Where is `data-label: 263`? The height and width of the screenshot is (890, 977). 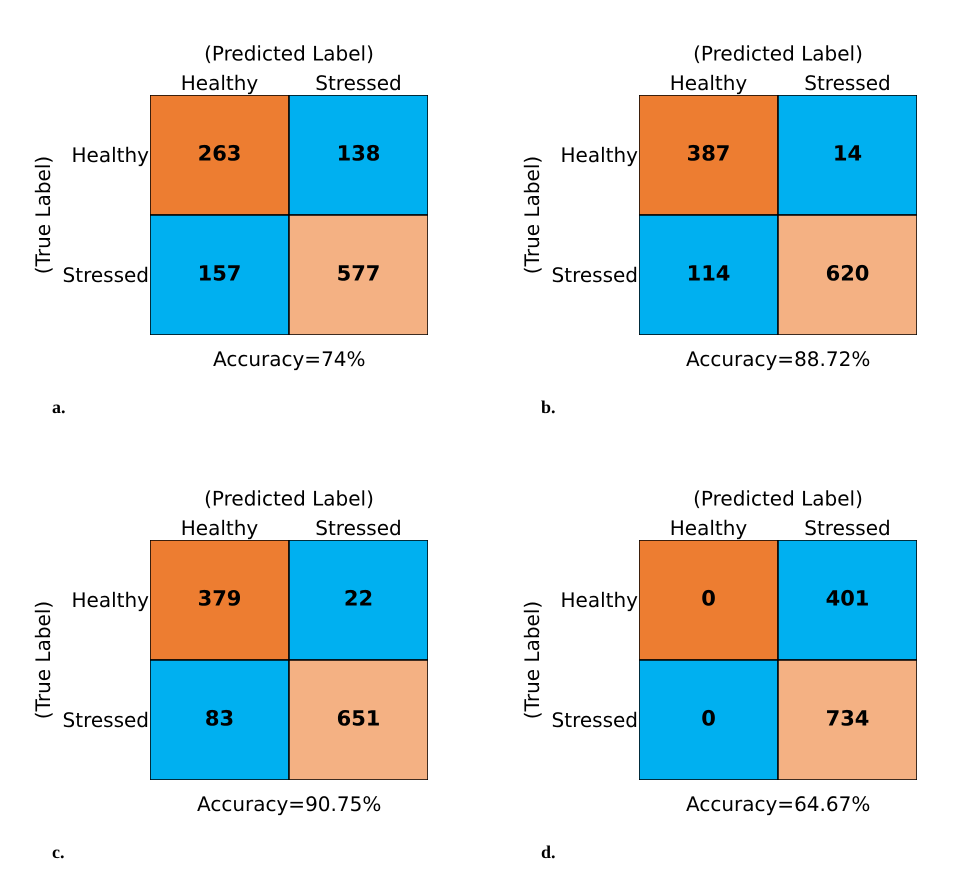 data-label: 263 is located at coordinates (220, 153).